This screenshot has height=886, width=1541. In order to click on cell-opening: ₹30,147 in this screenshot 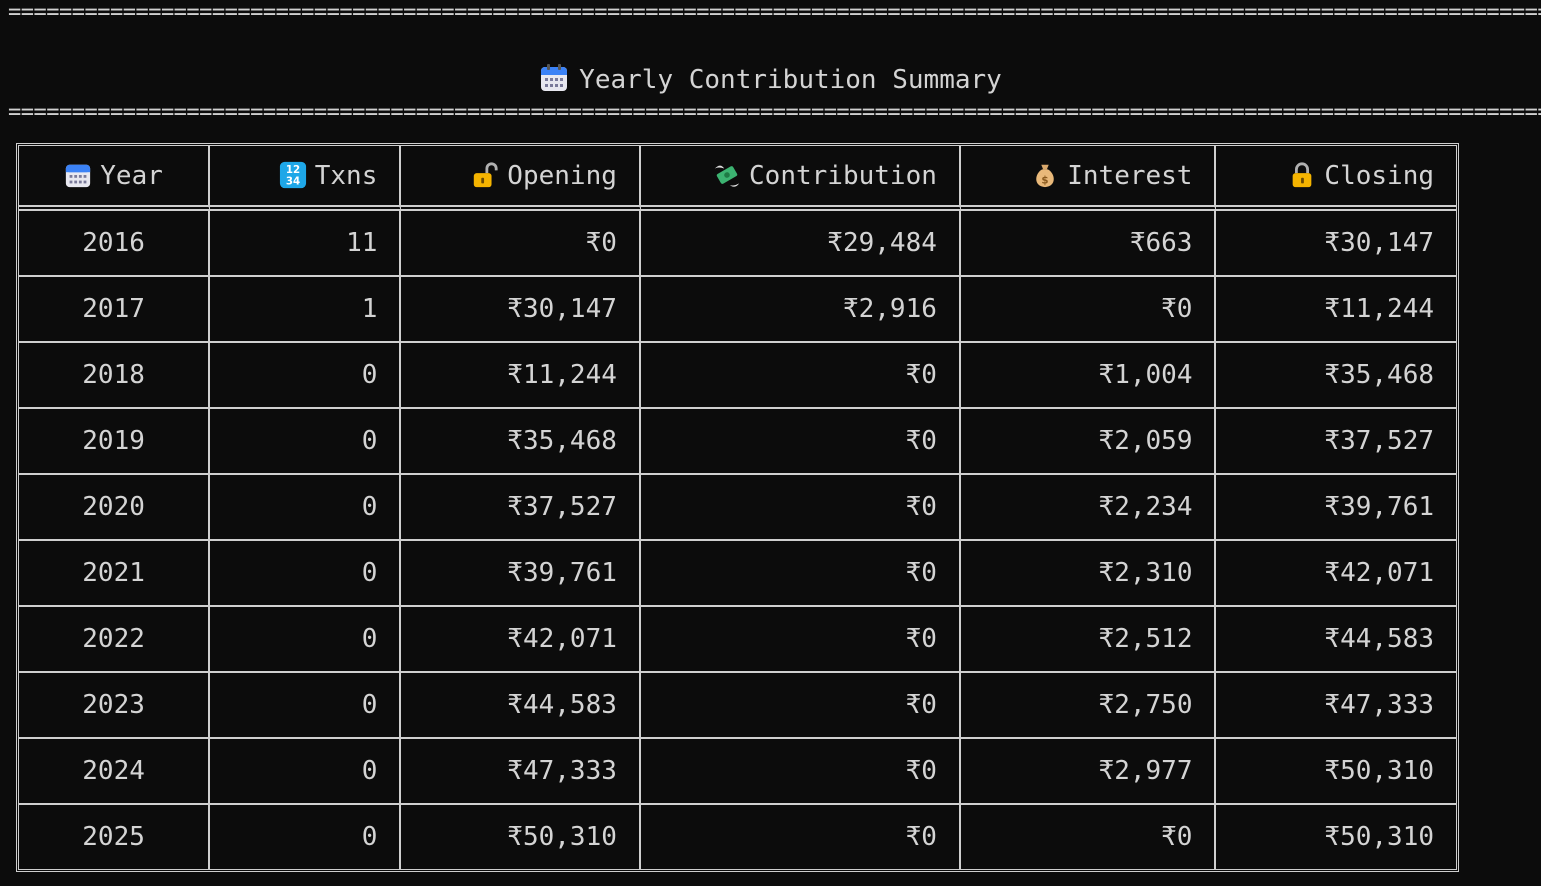, I will do `click(521, 310)`.